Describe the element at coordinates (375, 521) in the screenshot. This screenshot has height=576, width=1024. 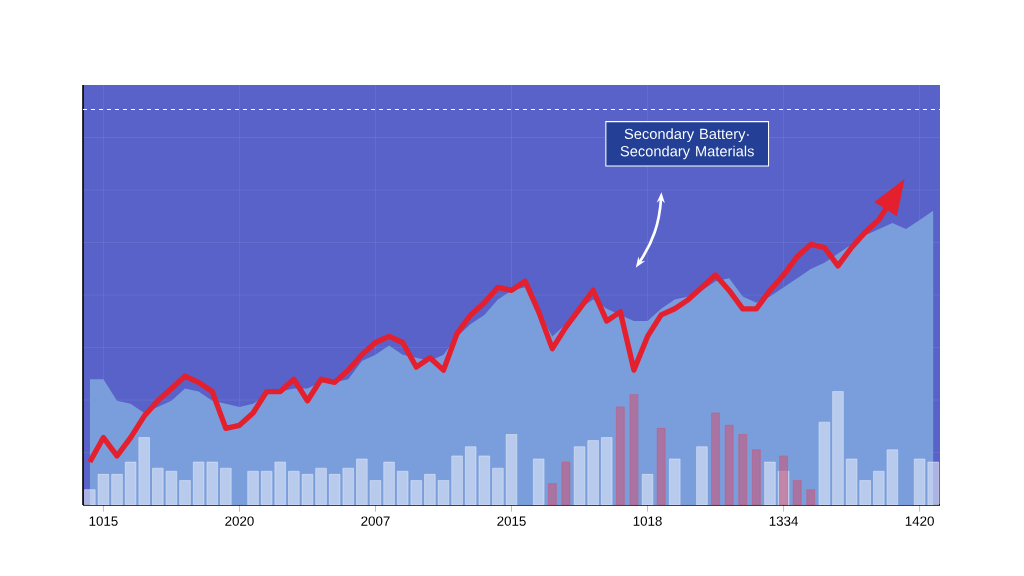
I see `x-tick-label: 2007` at that location.